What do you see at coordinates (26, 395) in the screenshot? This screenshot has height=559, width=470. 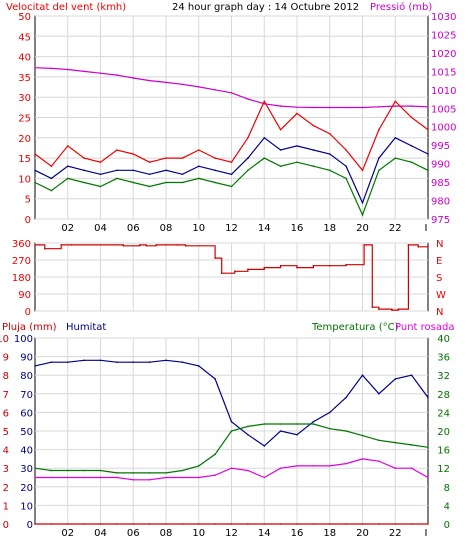 I see `humidity-tick-label: 70` at bounding box center [26, 395].